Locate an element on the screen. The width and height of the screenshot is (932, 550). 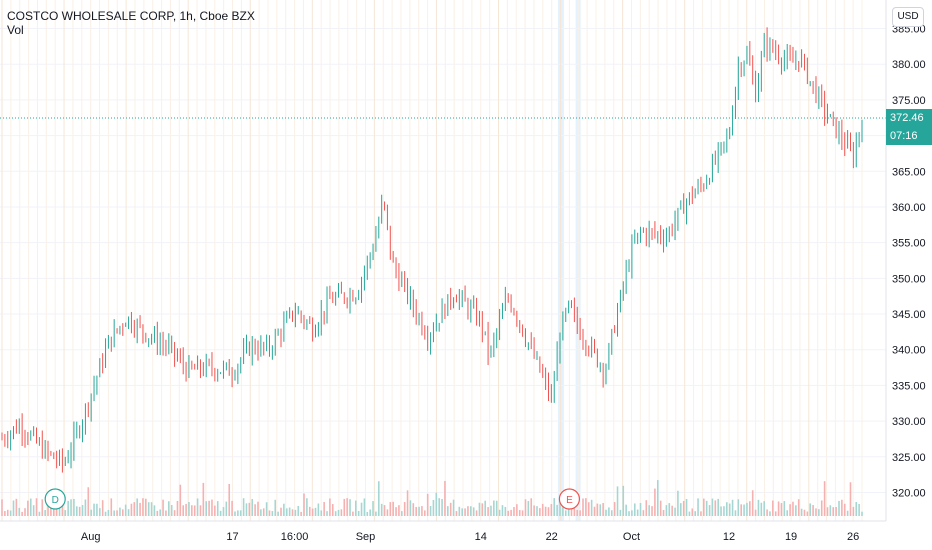
price-tick-label: 360.00 is located at coordinates (909, 208).